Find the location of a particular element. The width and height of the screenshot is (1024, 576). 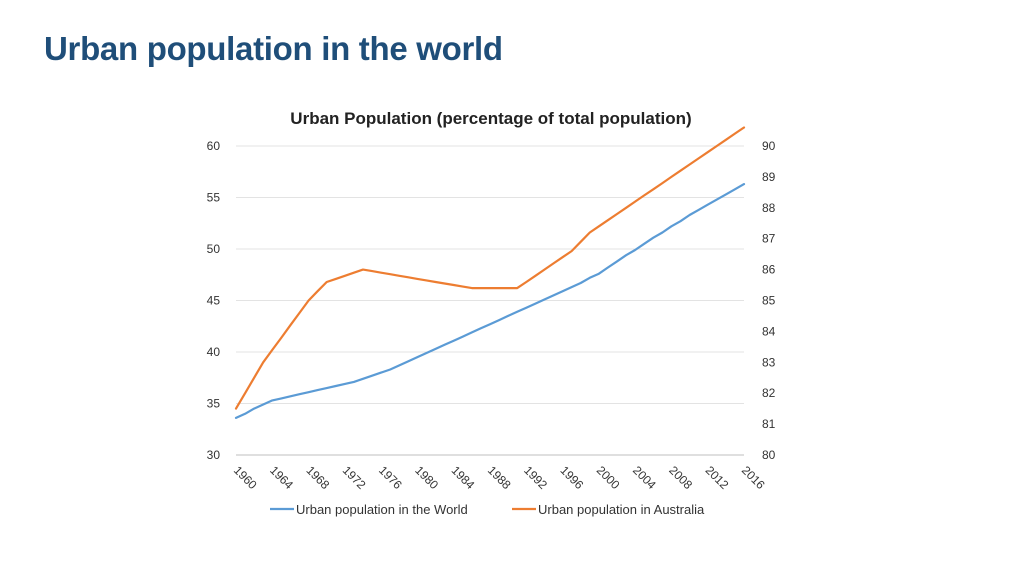

left-axis-tick-label: 35 is located at coordinates (214, 404).